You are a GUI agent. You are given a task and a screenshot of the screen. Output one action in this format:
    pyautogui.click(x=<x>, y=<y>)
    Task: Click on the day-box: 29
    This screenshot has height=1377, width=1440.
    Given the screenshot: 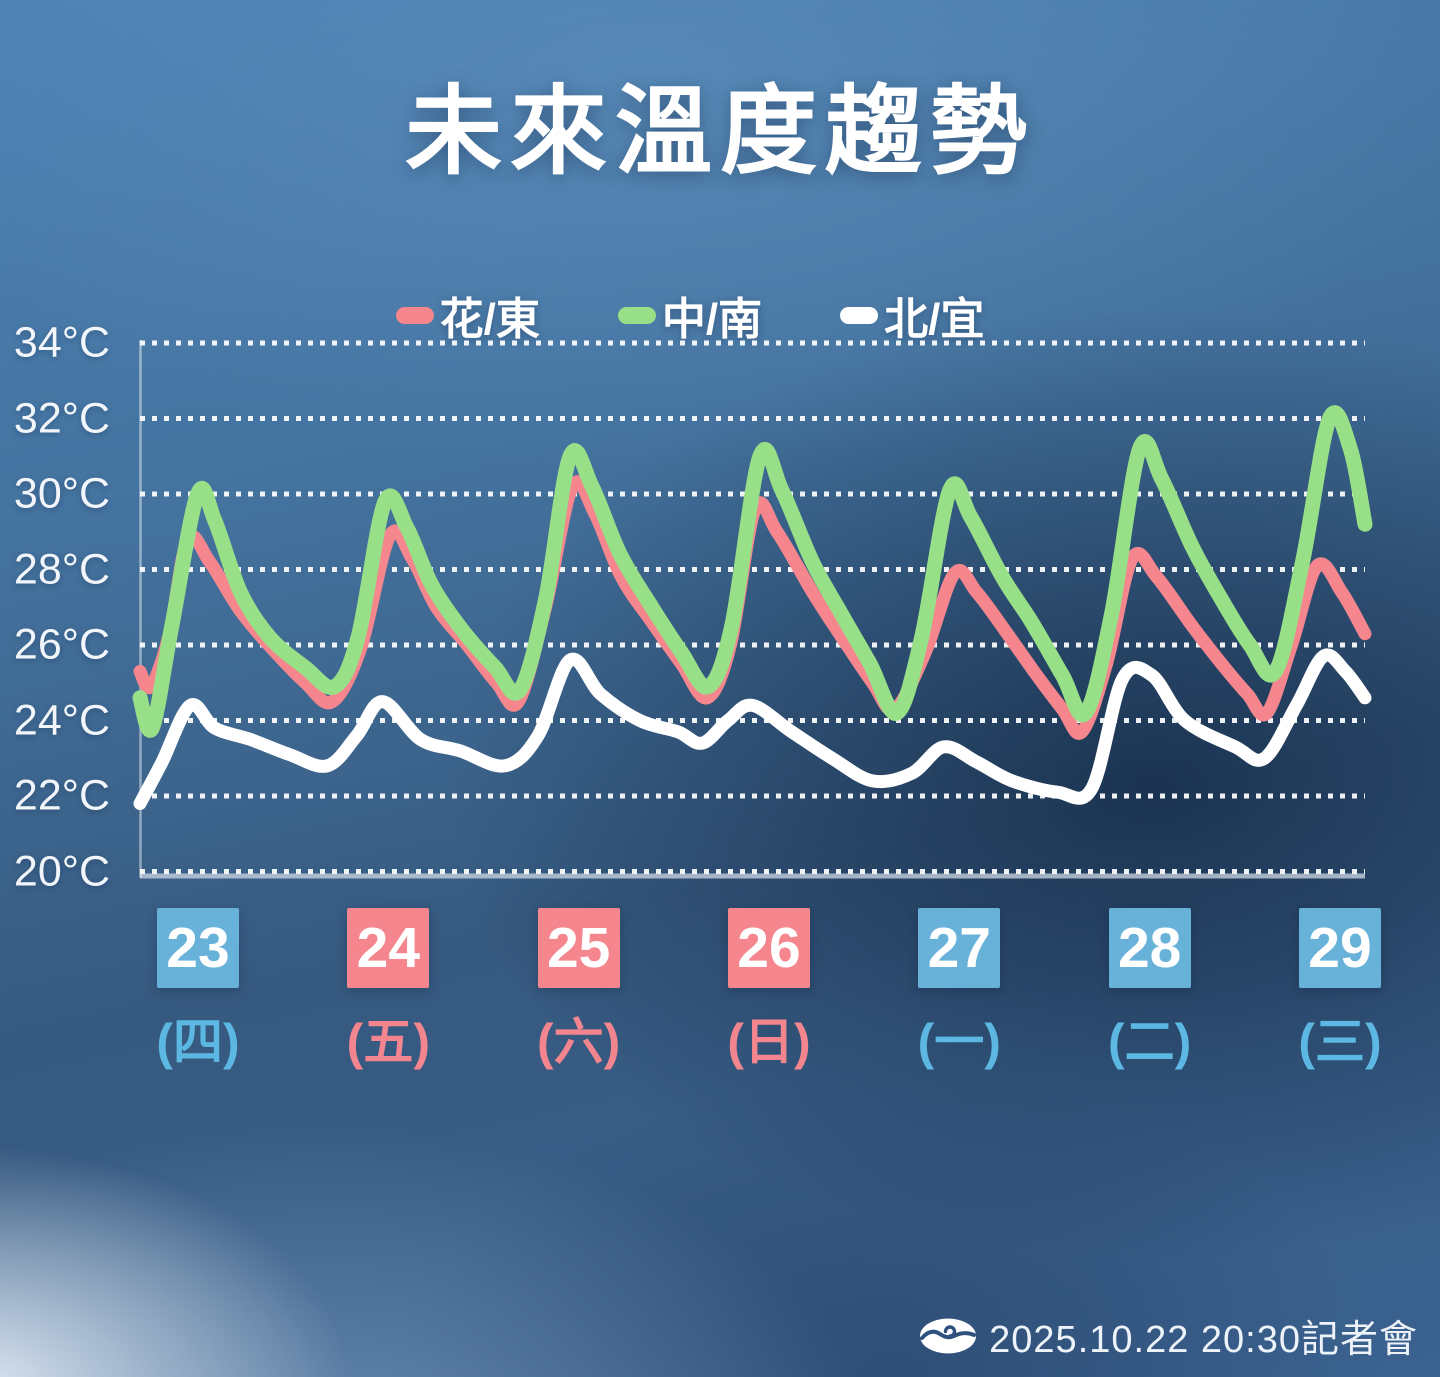 What is the action you would take?
    pyautogui.click(x=1339, y=948)
    